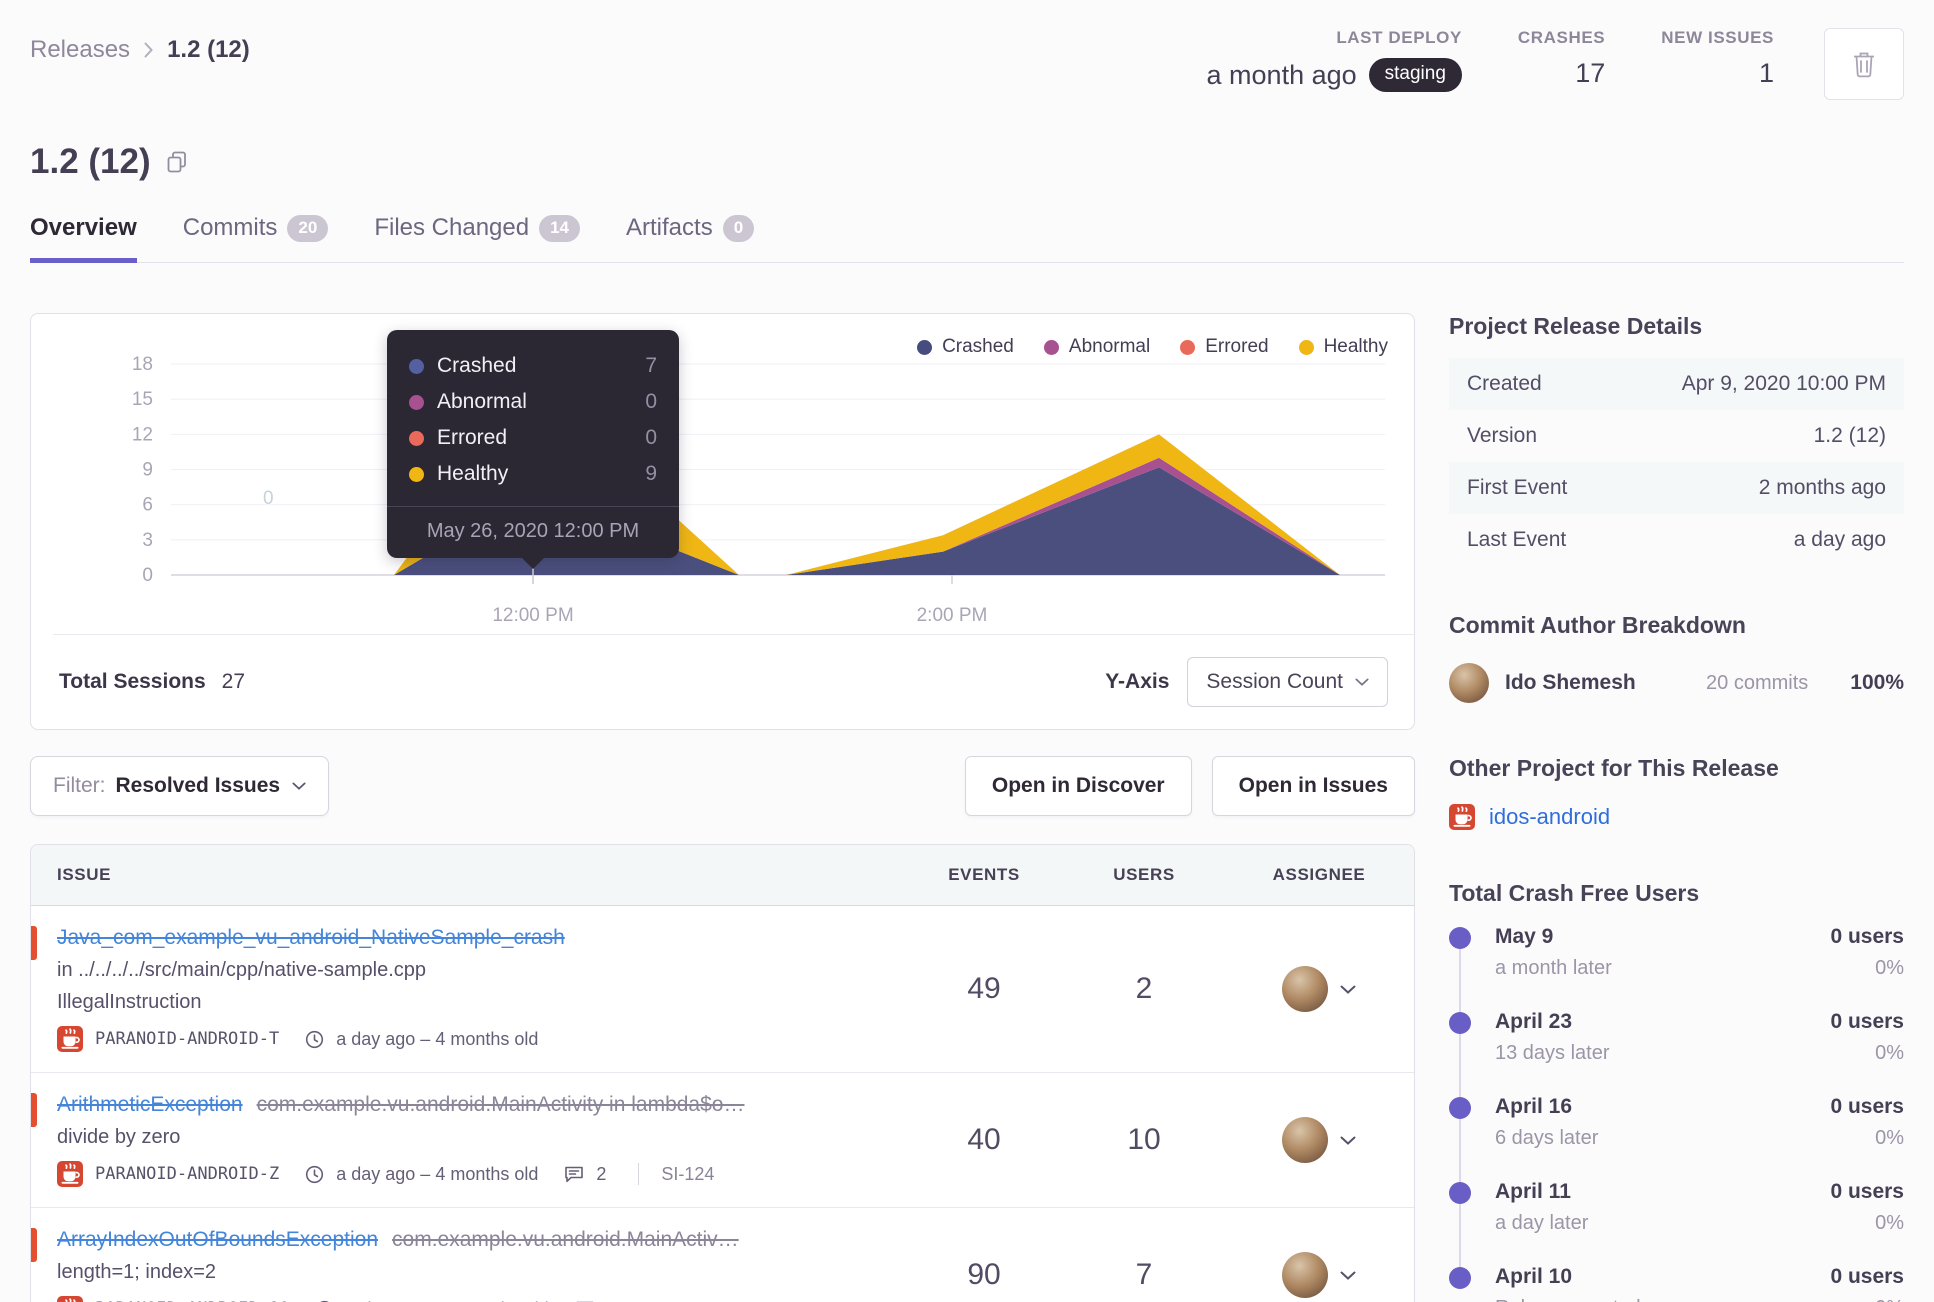 This screenshot has height=1302, width=1934. I want to click on users-count: 7, so click(1144, 1274).